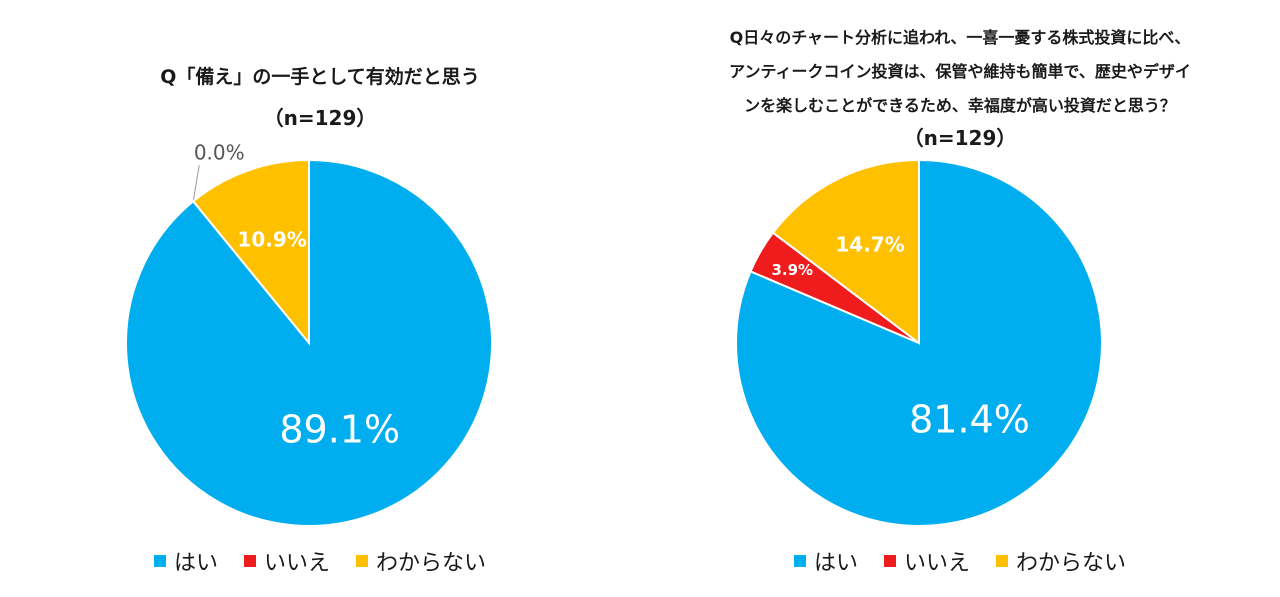 The height and width of the screenshot is (597, 1280). What do you see at coordinates (969, 420) in the screenshot?
I see `data-label-yes: 81.4%` at bounding box center [969, 420].